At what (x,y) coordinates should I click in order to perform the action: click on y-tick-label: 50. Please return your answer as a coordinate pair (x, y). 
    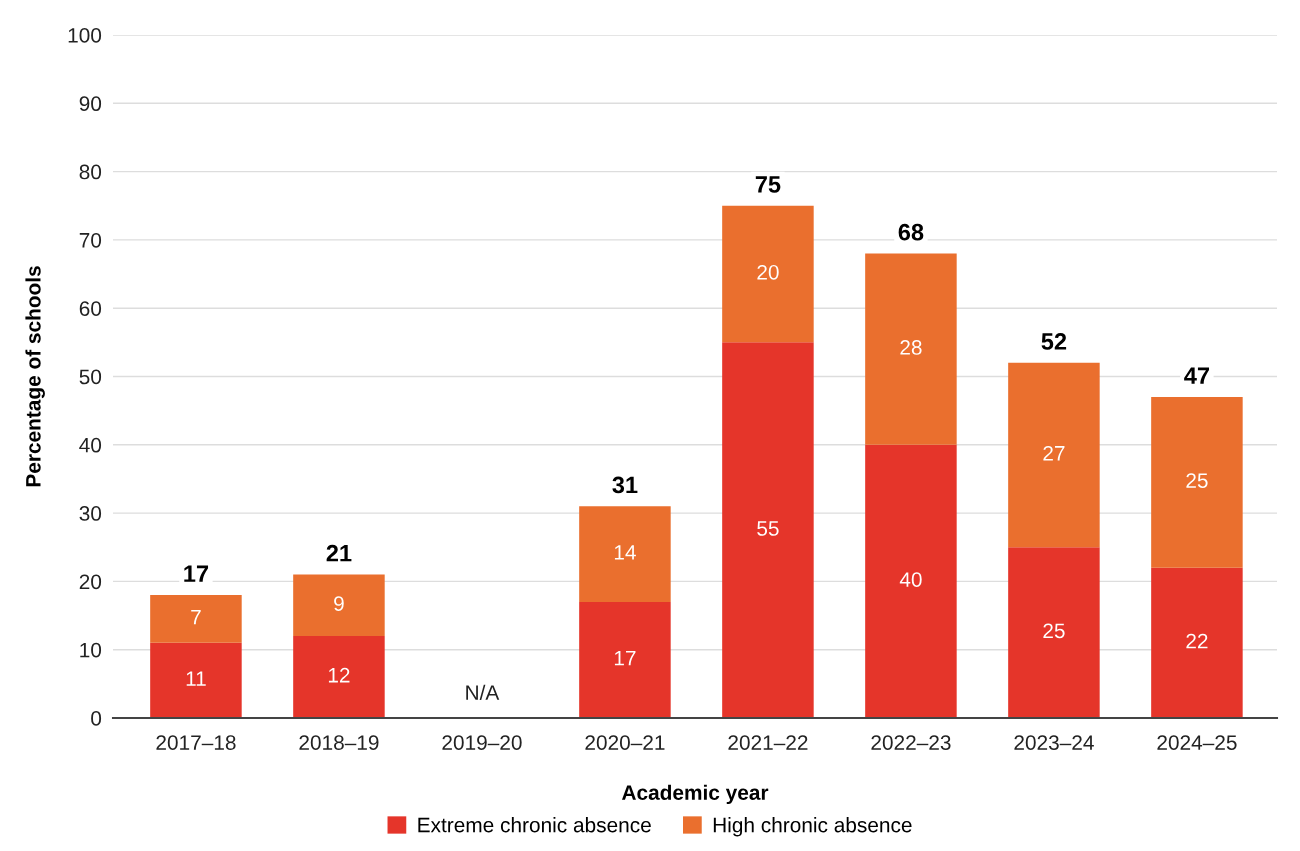
    Looking at the image, I should click on (90, 377).